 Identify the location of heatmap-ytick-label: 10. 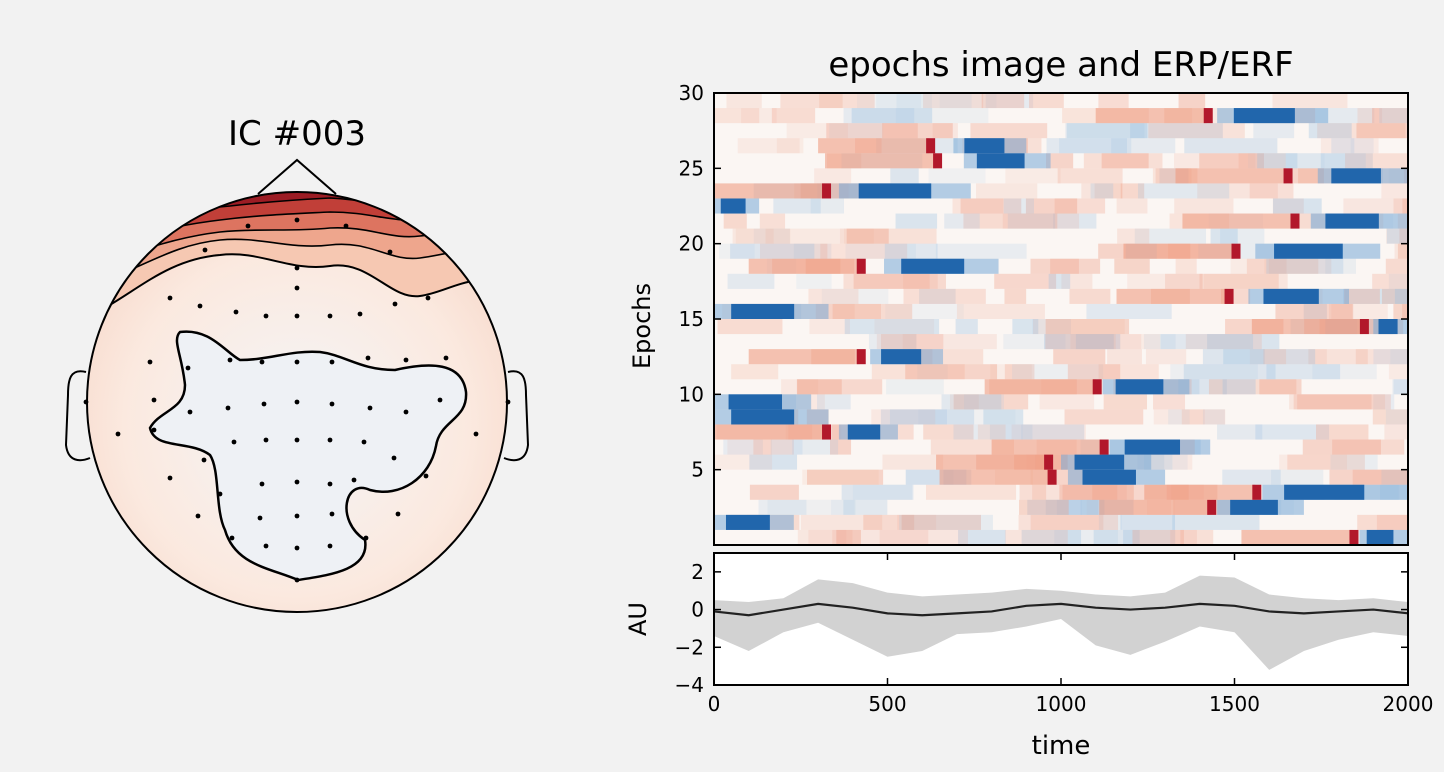
(691, 394).